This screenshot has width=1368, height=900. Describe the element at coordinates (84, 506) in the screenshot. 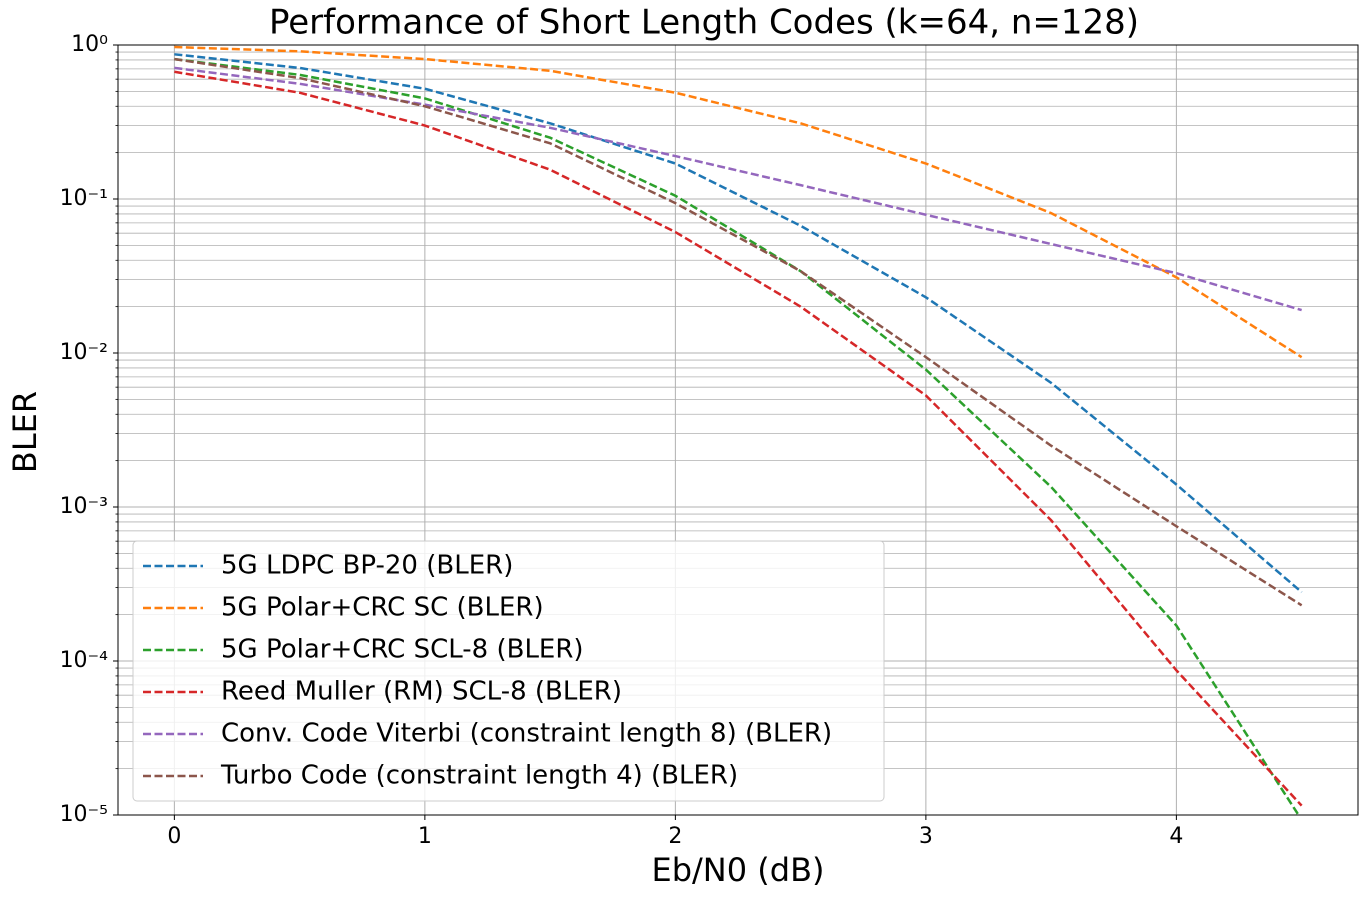

I see `y-tick-label: 10⁻³` at that location.